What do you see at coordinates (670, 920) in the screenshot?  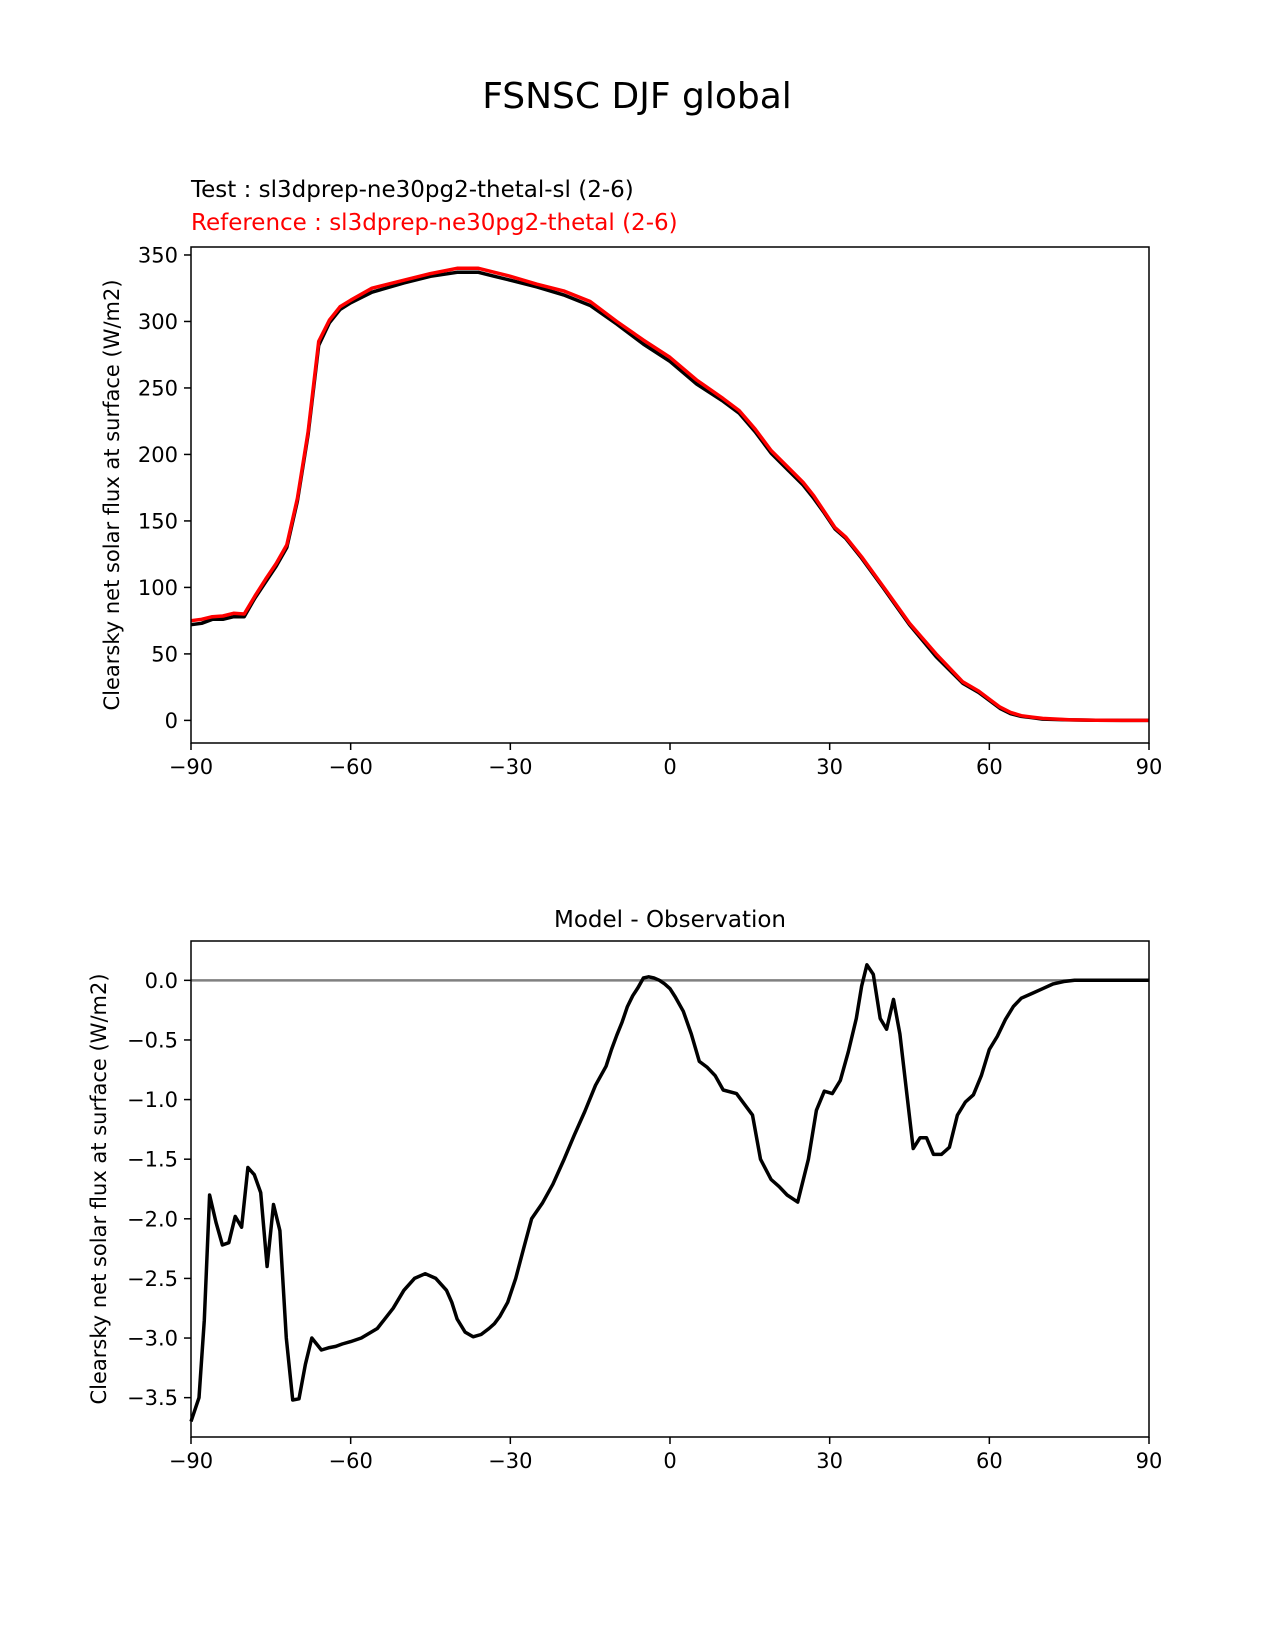 I see `panel-title: Model - Observation` at bounding box center [670, 920].